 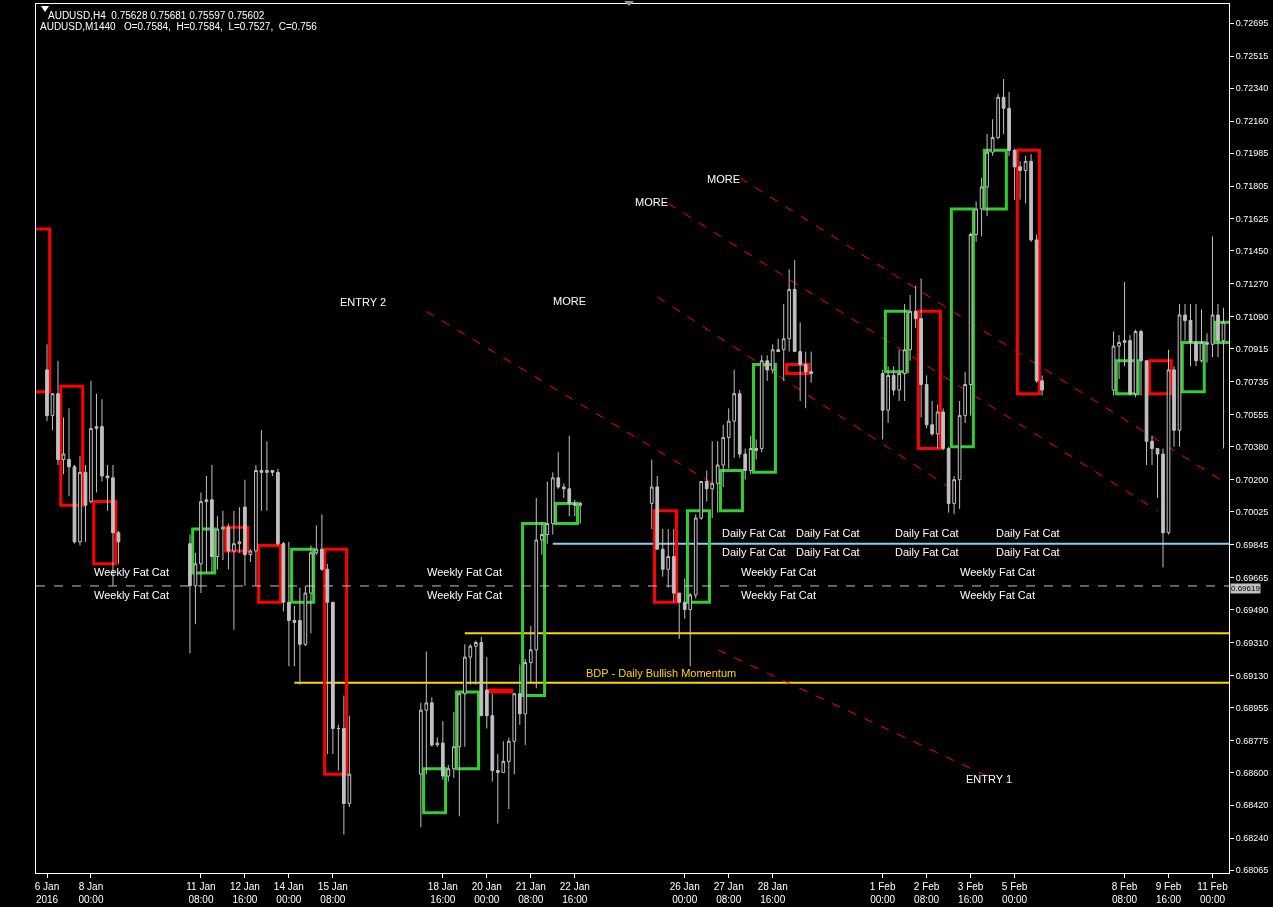 I want to click on y-tick-label: 0.69310, so click(x=1252, y=642).